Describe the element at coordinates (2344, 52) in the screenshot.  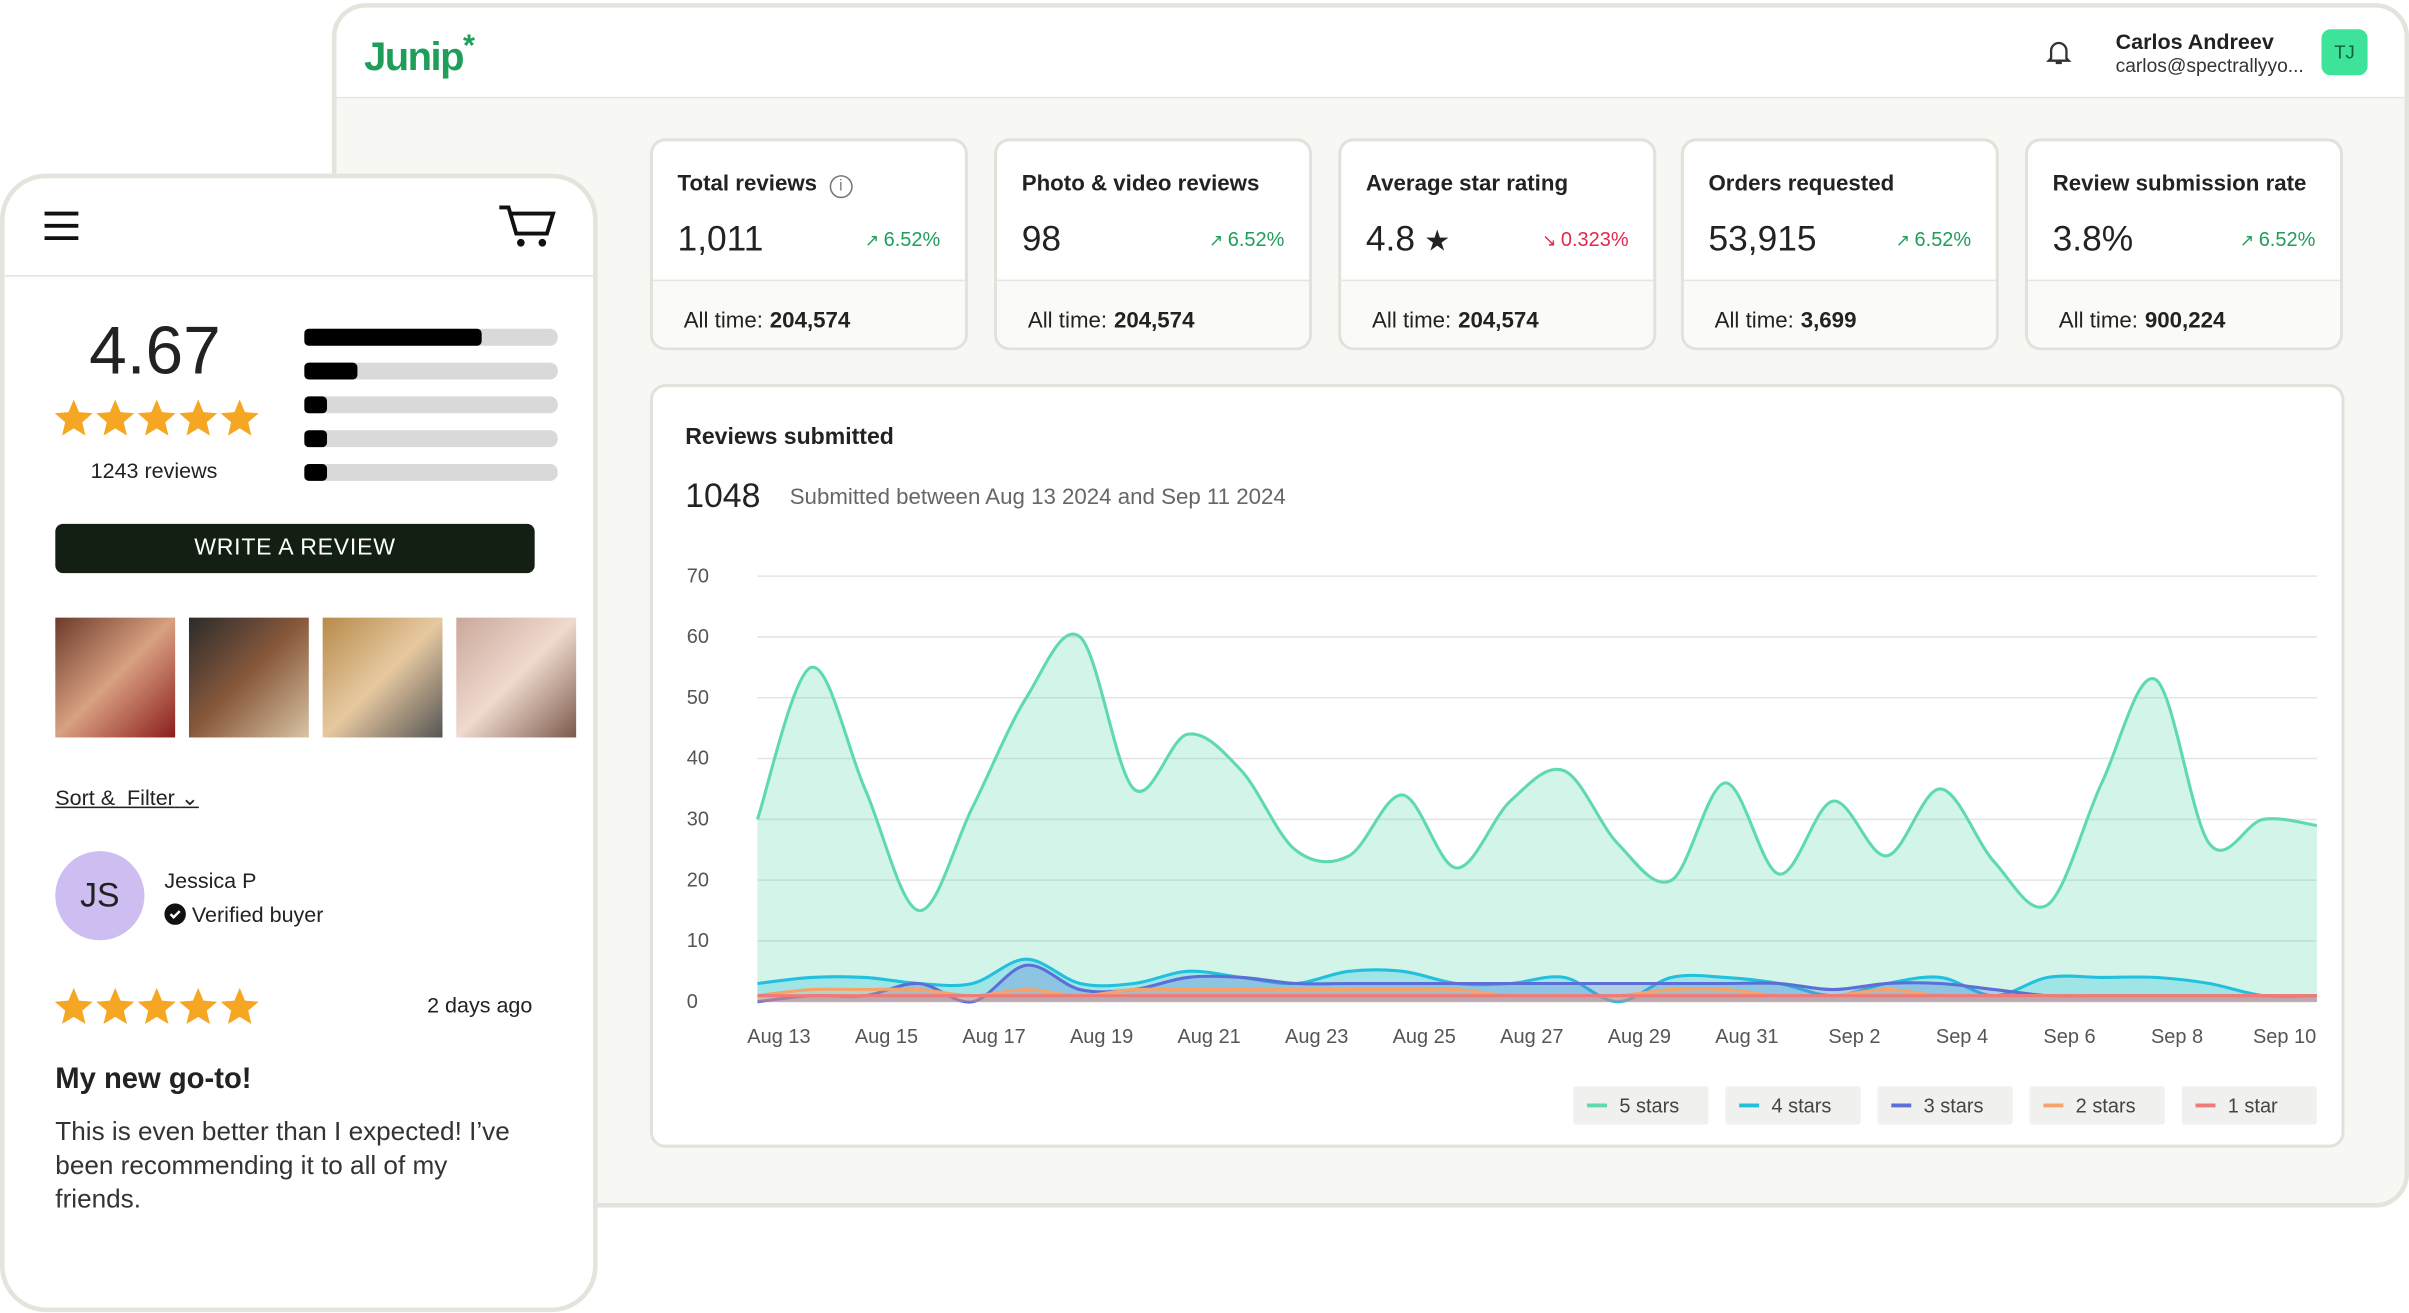
I see `avatar: TJ` at that location.